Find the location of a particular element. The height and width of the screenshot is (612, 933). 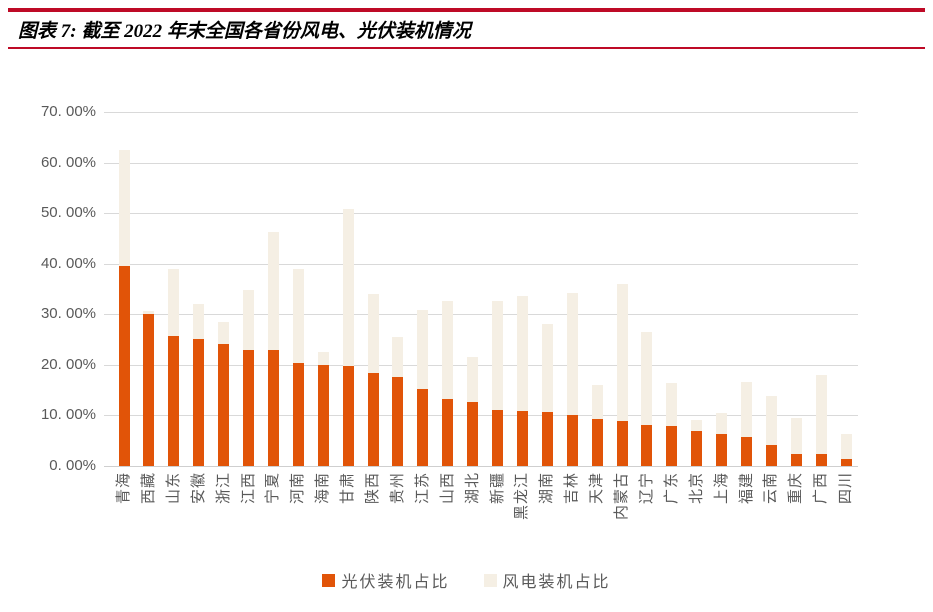

y-axis-tick-label: 40. 00% is located at coordinates (68, 263).